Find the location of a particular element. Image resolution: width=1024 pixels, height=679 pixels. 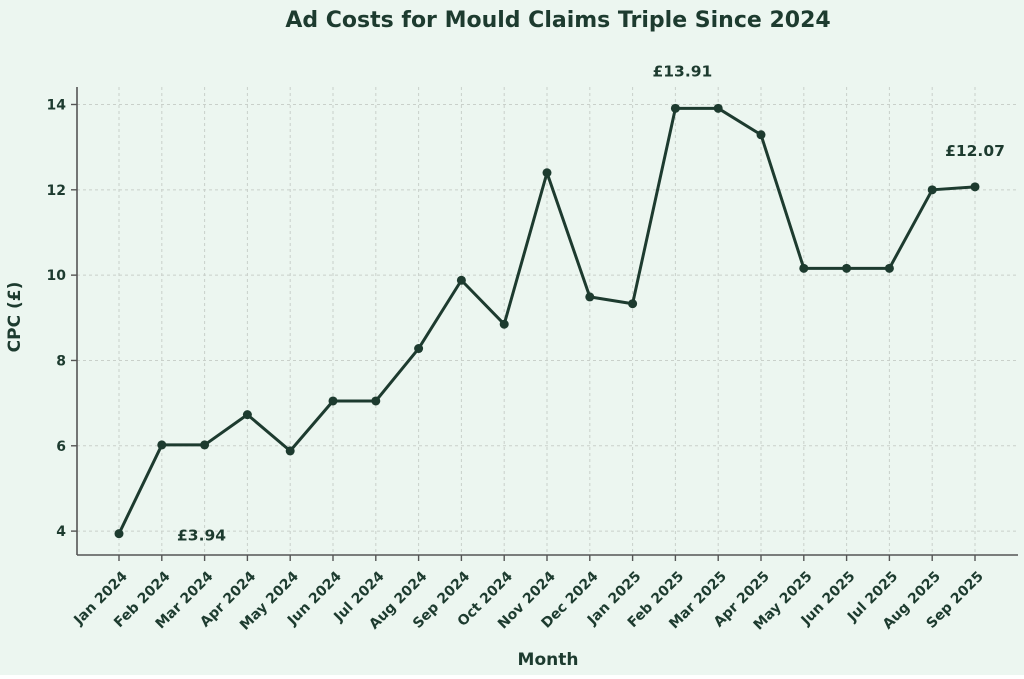

value-annotation: £13.91 is located at coordinates (682, 71).